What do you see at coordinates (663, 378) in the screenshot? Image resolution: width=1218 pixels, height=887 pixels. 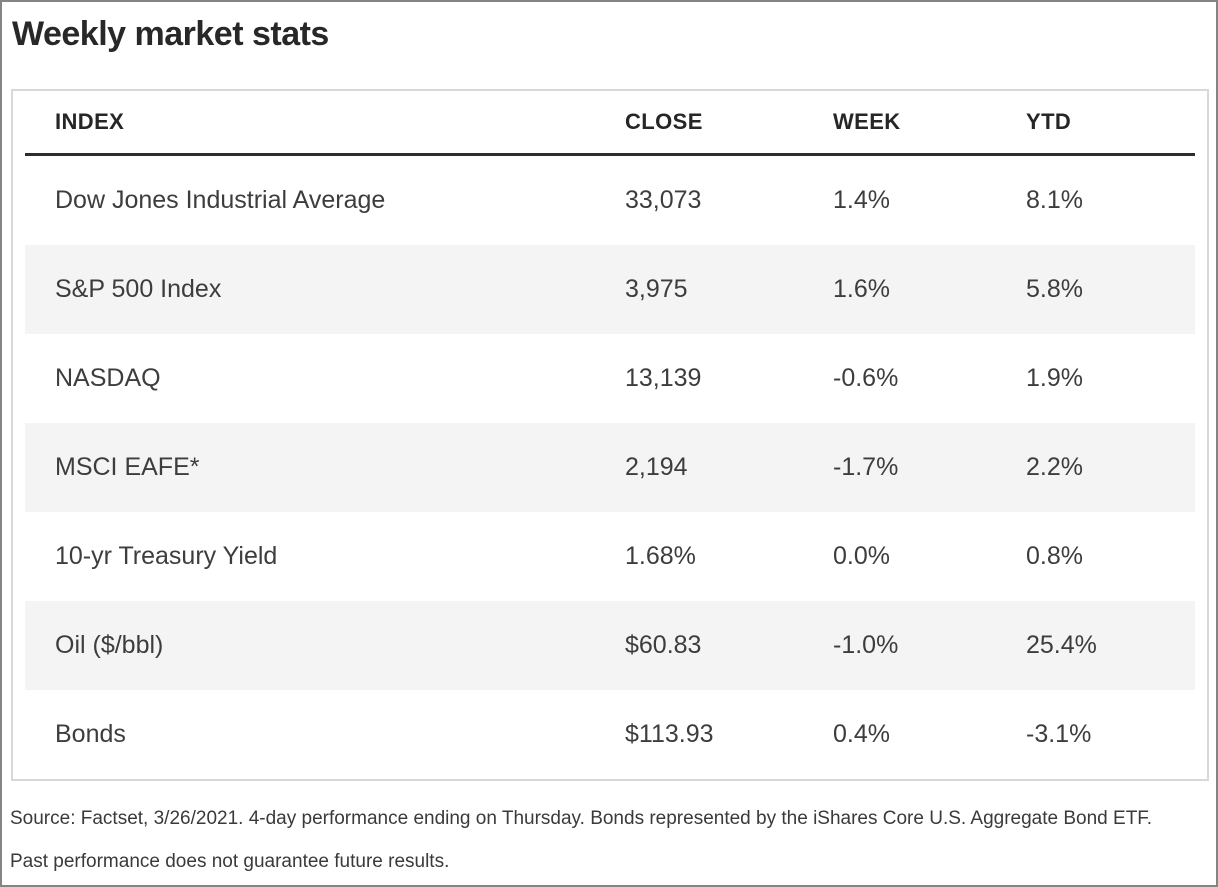 I see `close-value: 13,139` at bounding box center [663, 378].